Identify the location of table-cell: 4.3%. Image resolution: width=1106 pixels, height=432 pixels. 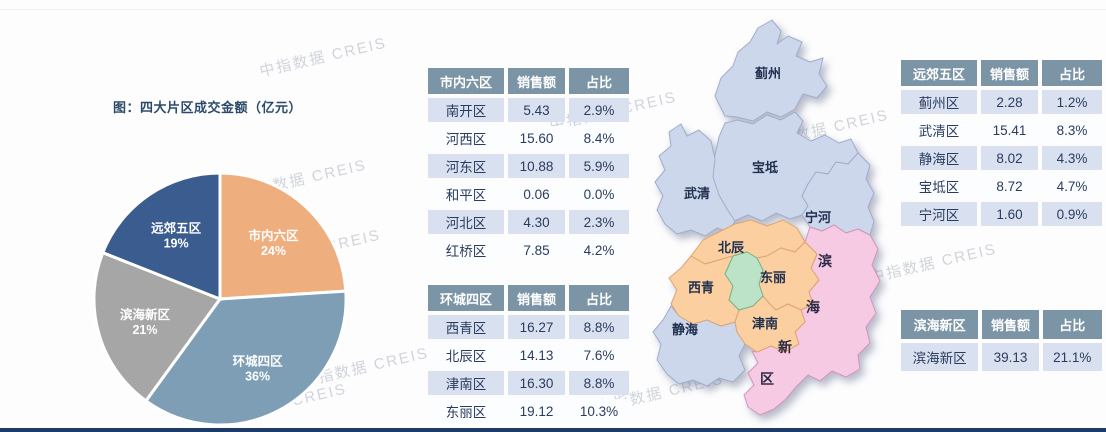
(1072, 158).